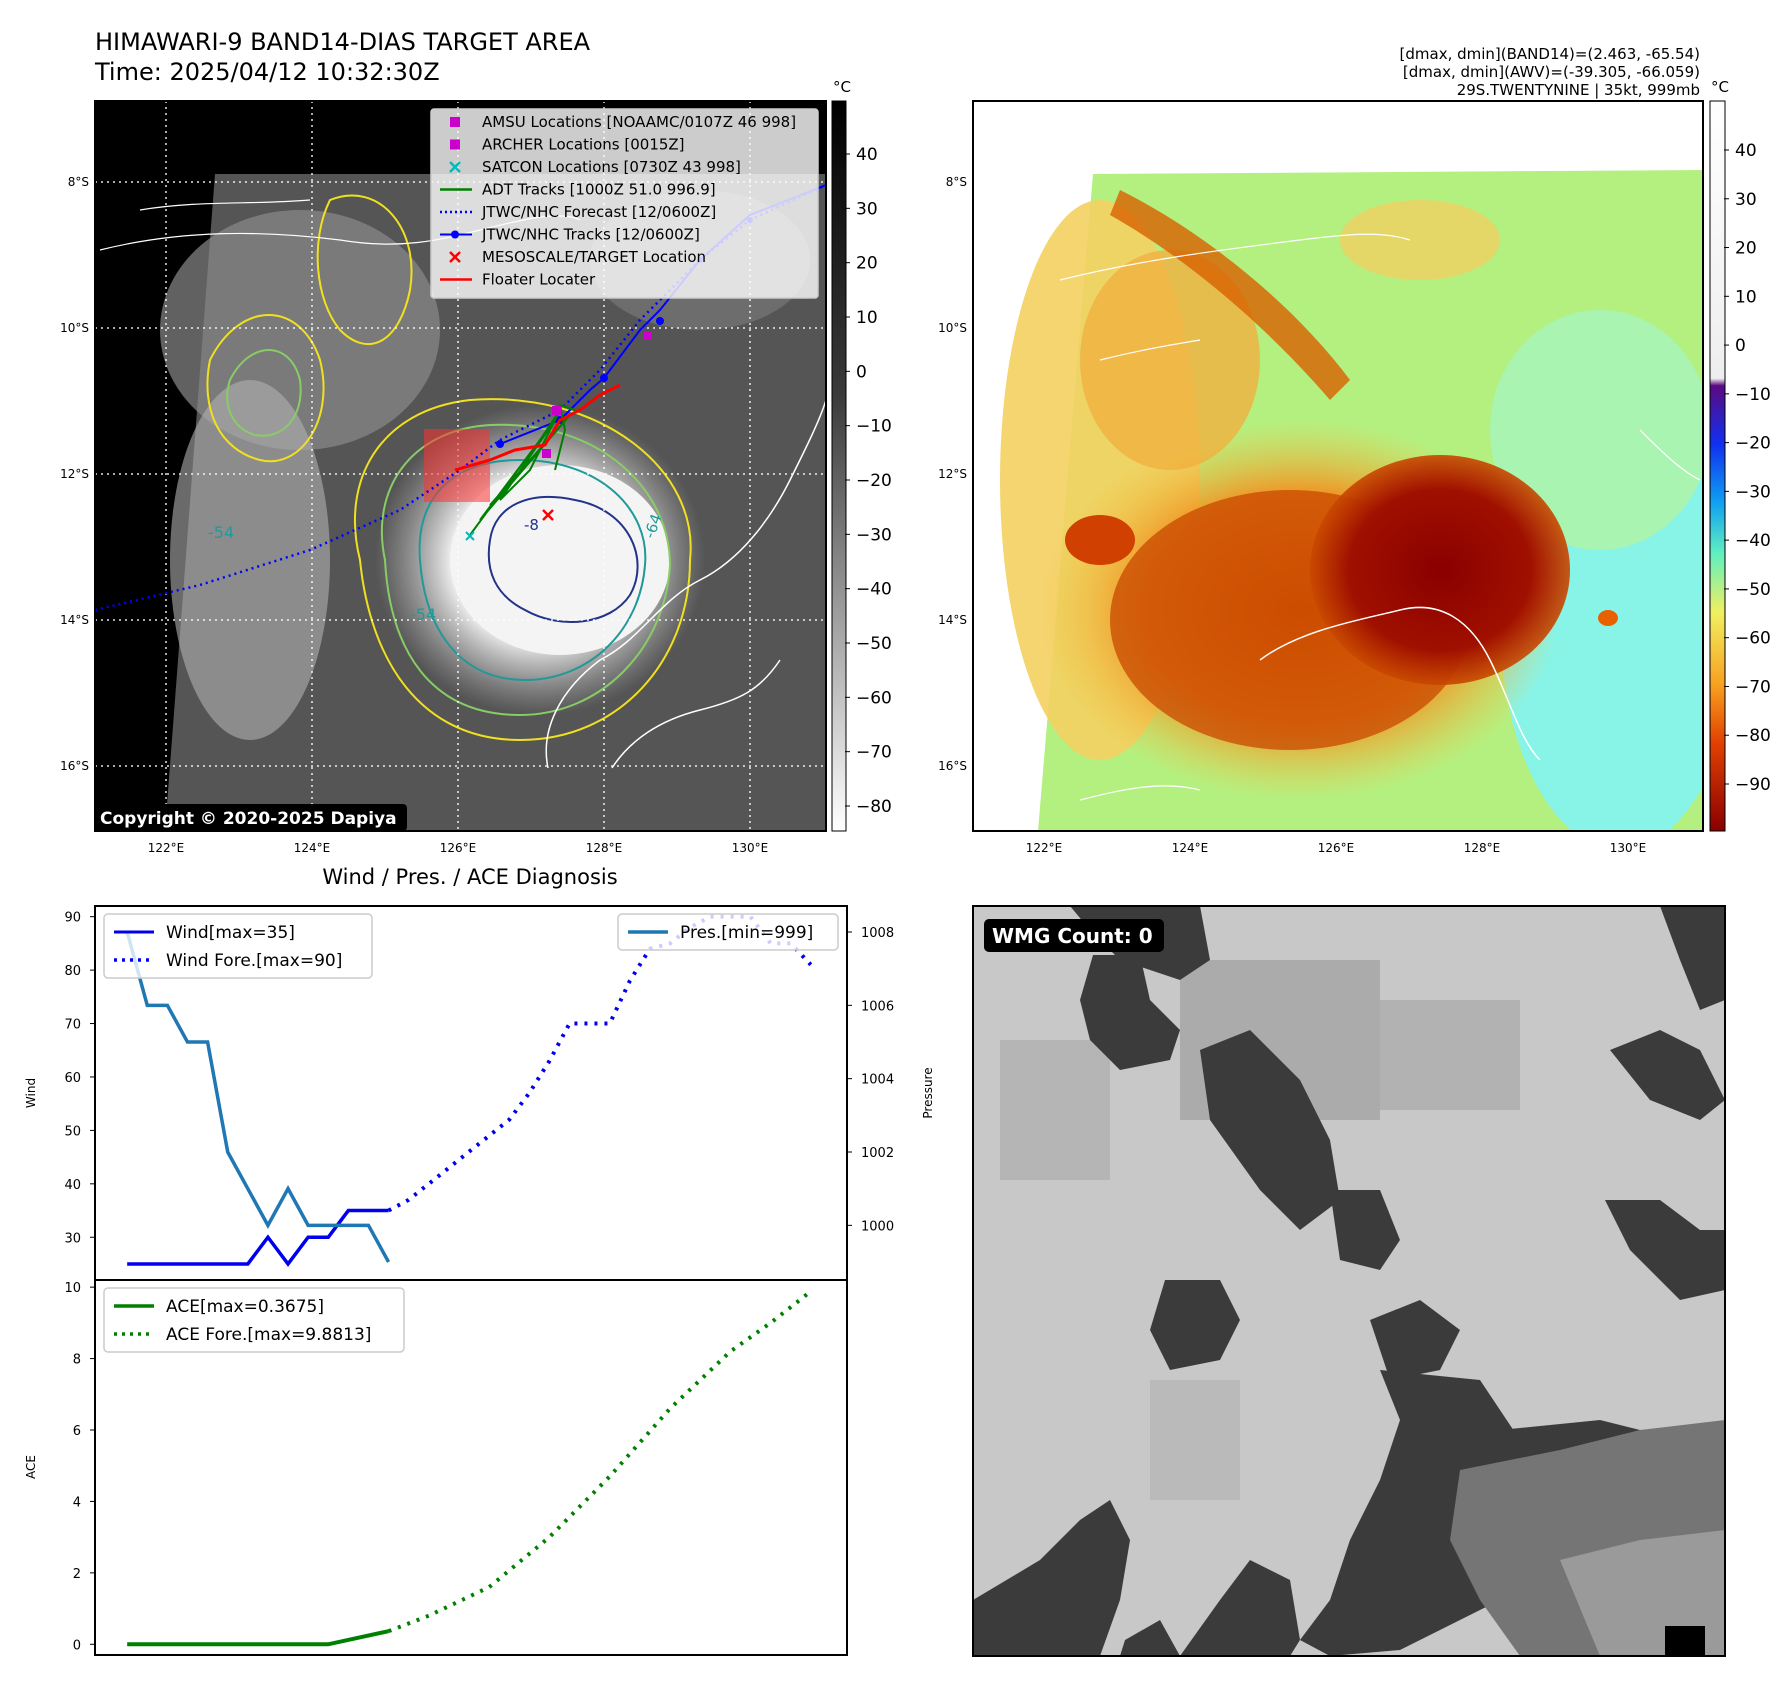 The image size is (1788, 1690). I want to click on pressure-legend: Pres.[min=999], so click(728, 932).